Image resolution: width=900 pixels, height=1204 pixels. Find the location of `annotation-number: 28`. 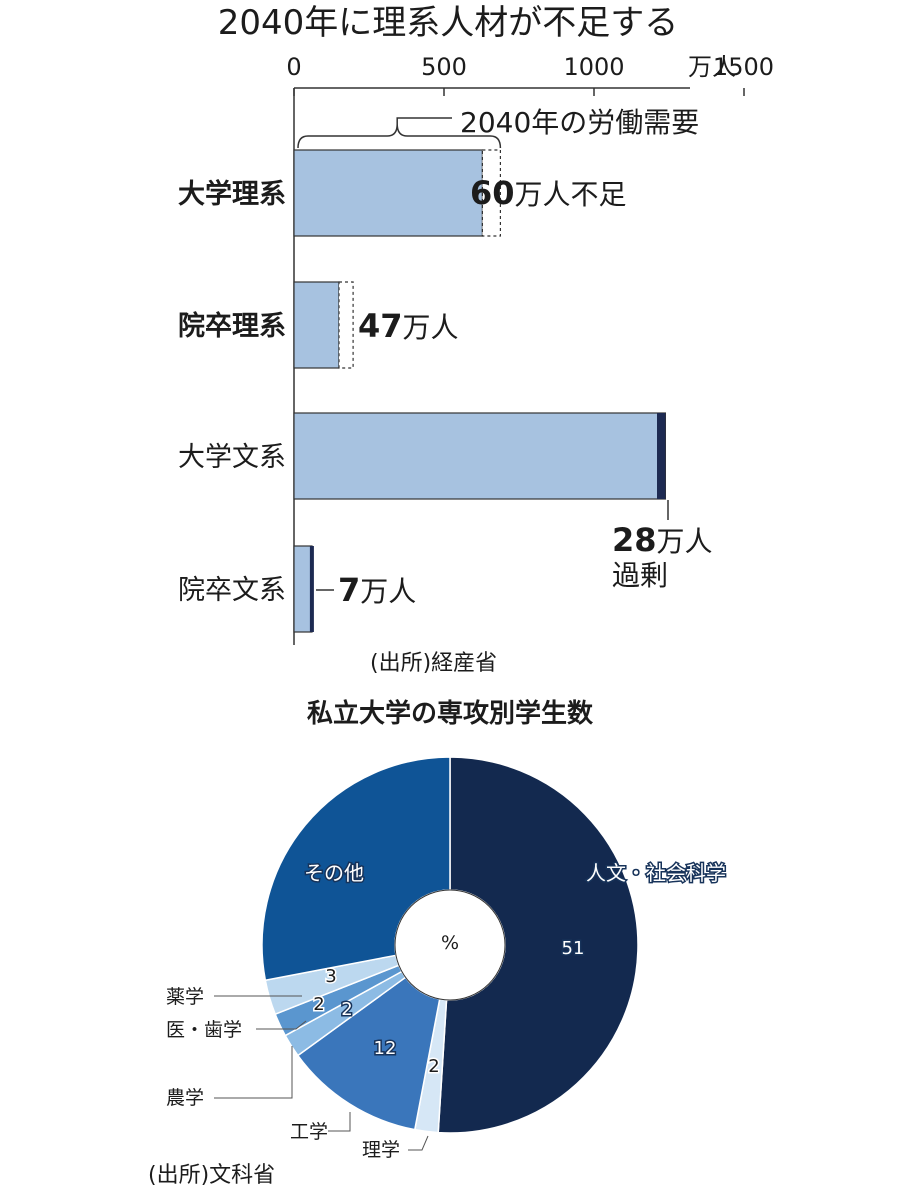

annotation-number: 28 is located at coordinates (634, 540).